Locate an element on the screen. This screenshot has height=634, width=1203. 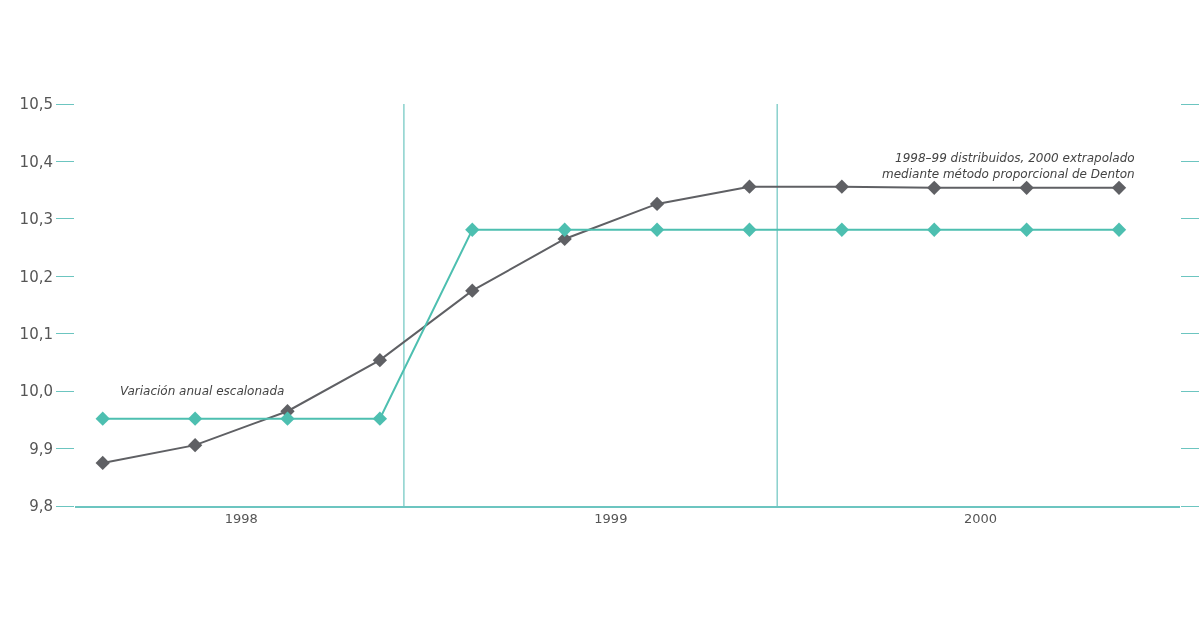
y-tick-label: 10,5 is located at coordinates (36, 104).